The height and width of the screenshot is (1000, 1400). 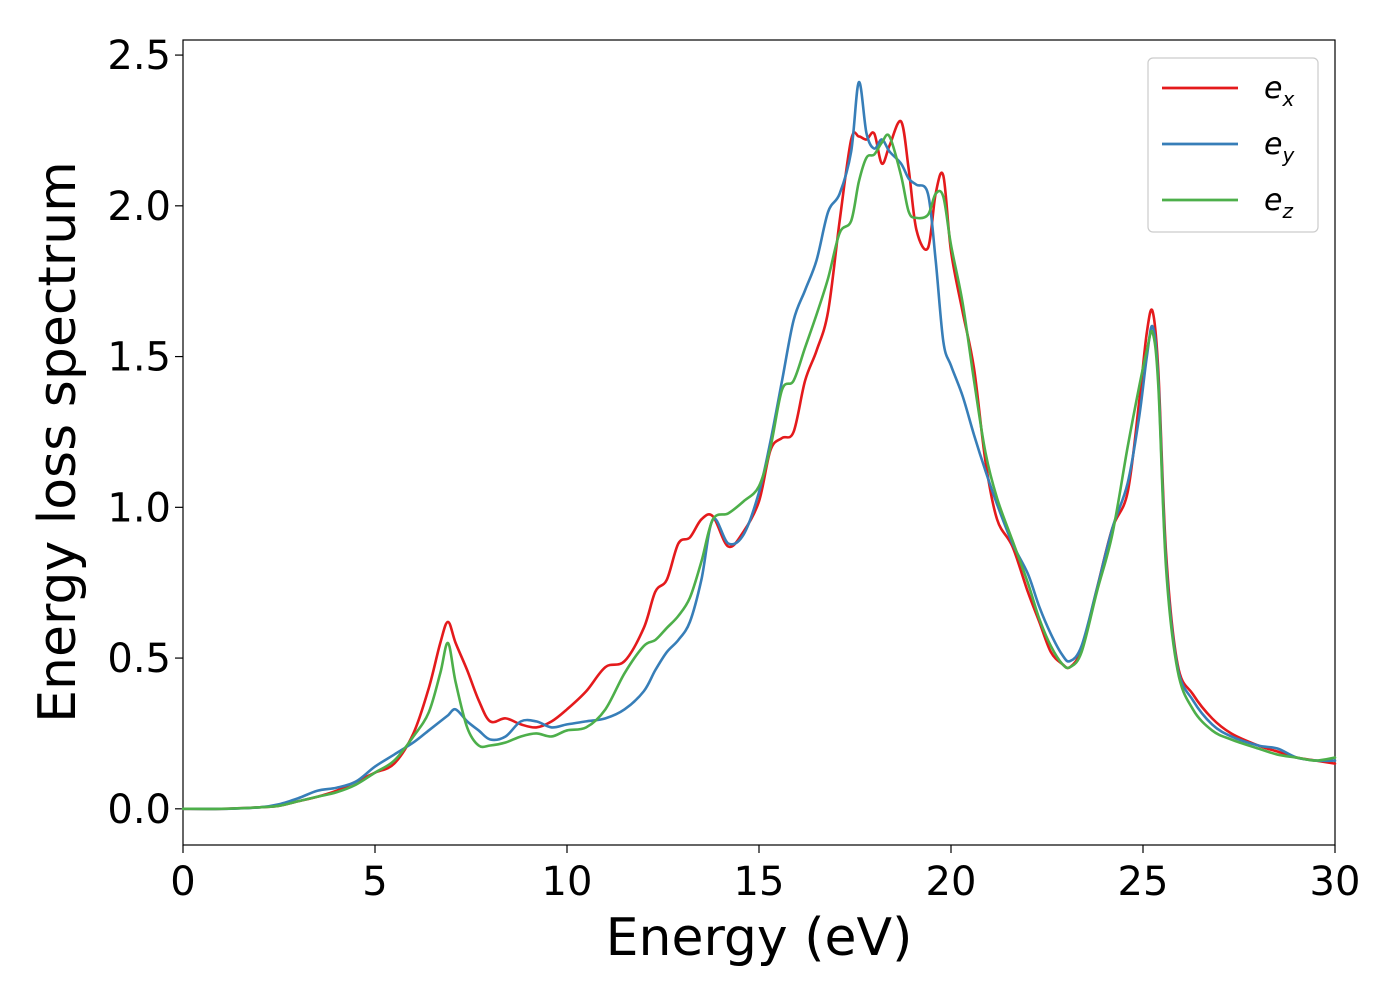 I want to click on x-tick-label: 5, so click(x=374, y=882).